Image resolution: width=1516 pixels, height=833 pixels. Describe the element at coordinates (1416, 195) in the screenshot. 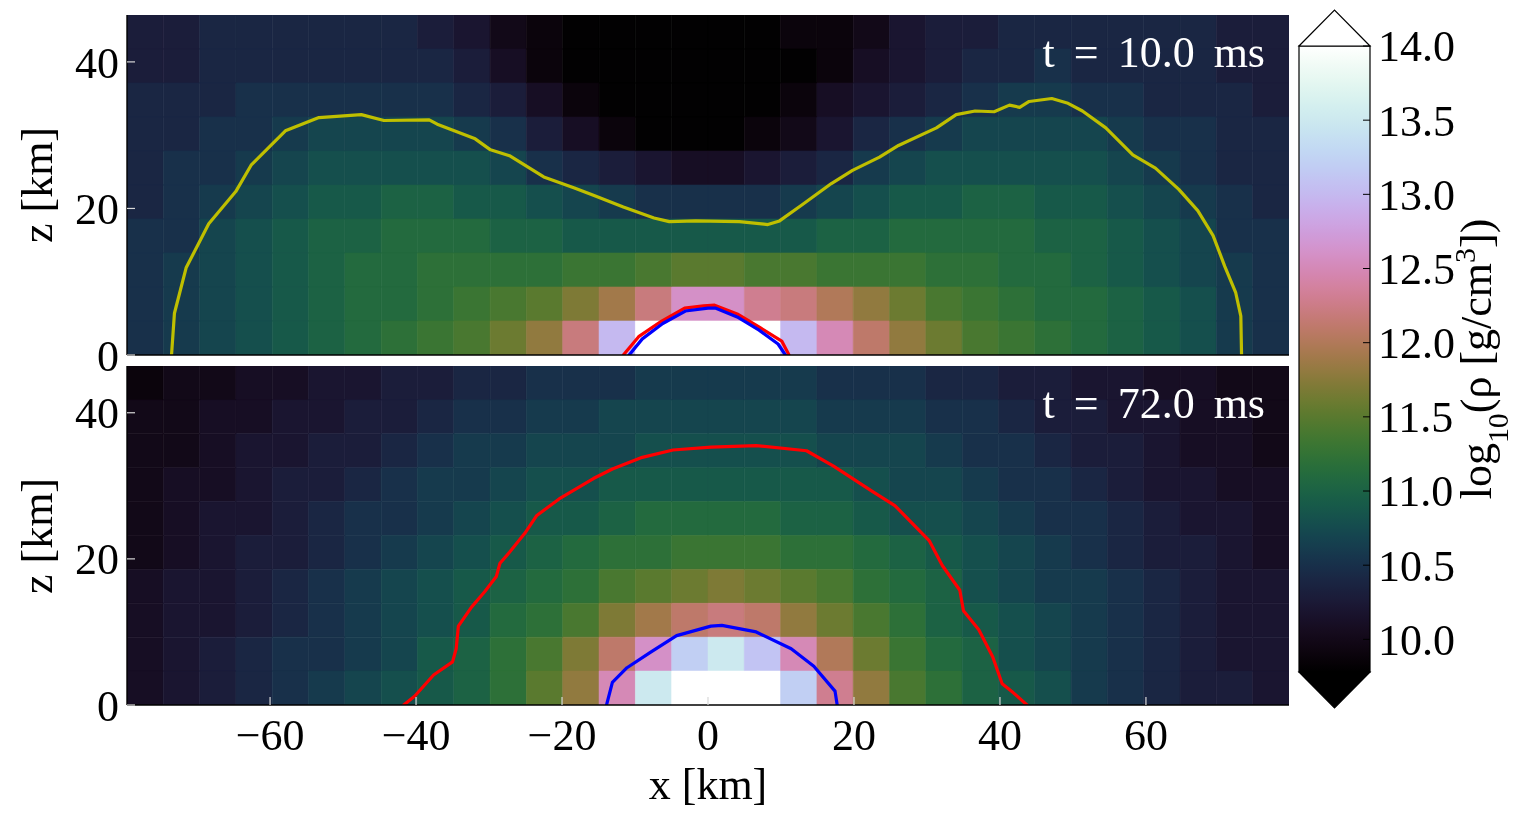

I see `color-bar-label: 13.0` at that location.